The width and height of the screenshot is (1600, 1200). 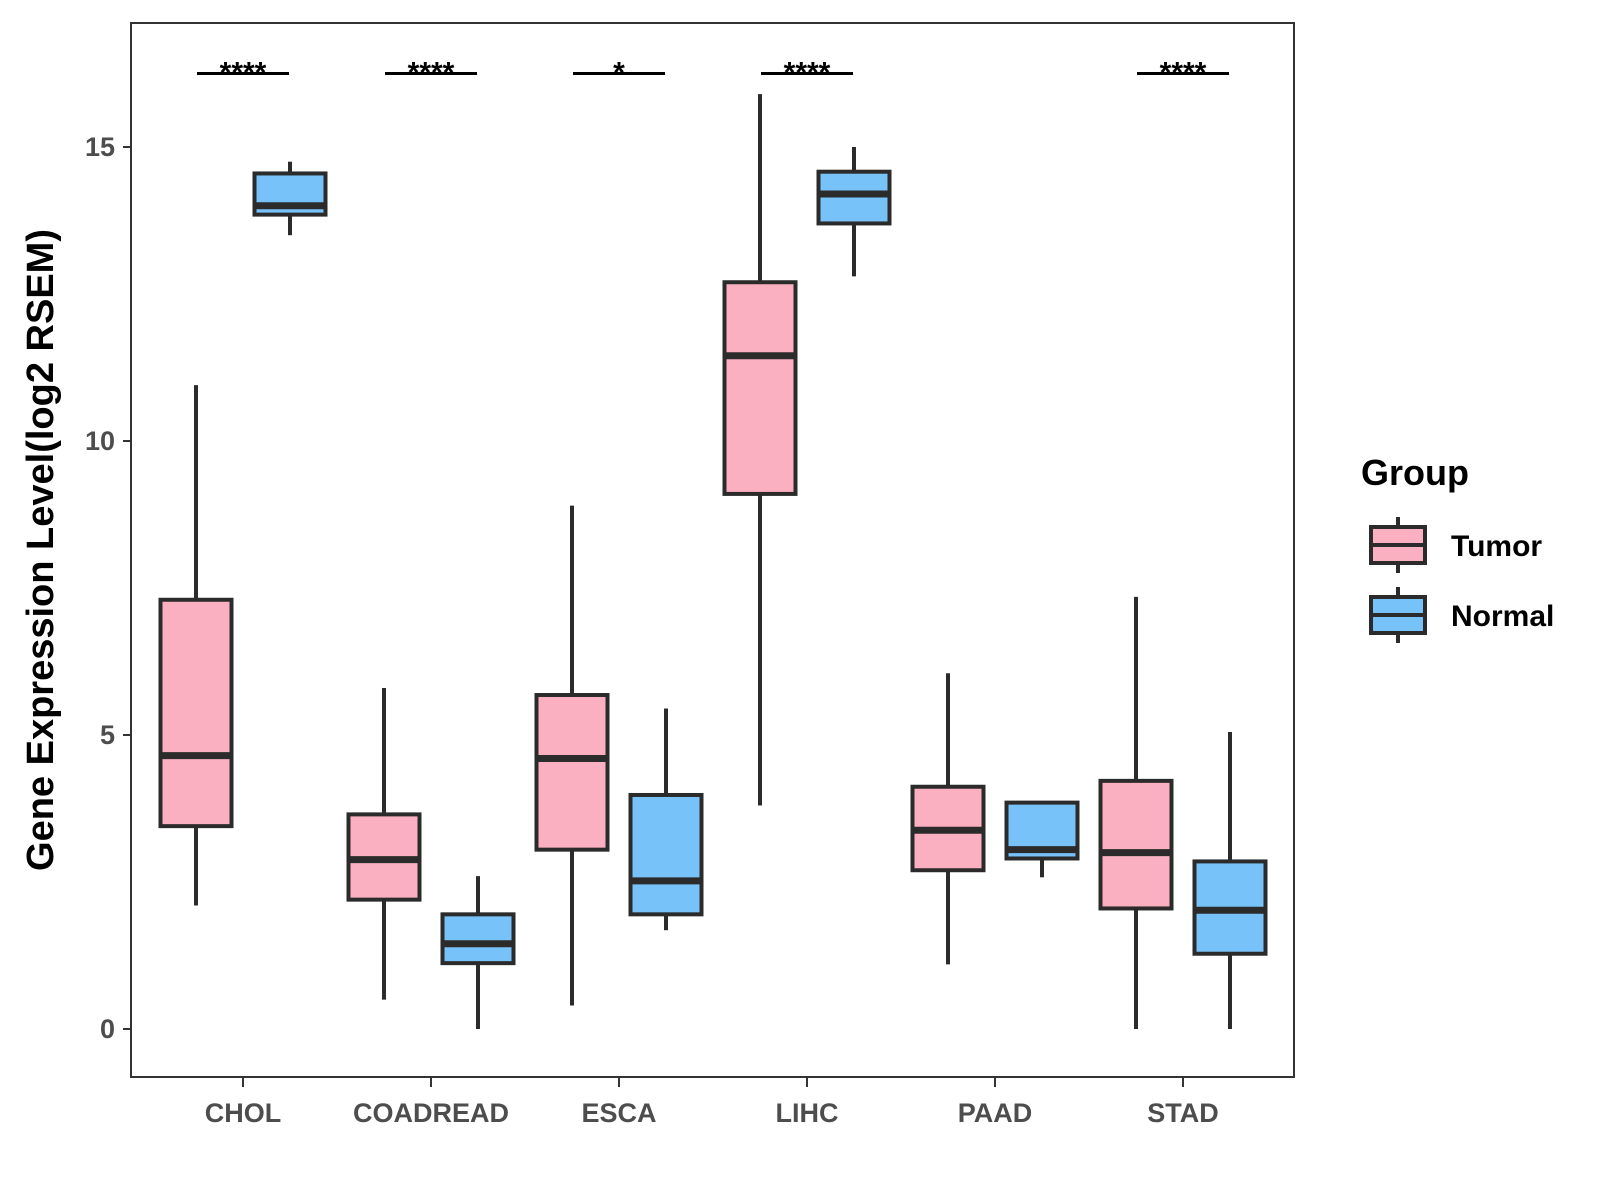 What do you see at coordinates (1183, 1113) in the screenshot?
I see `x-tick-label: STAD` at bounding box center [1183, 1113].